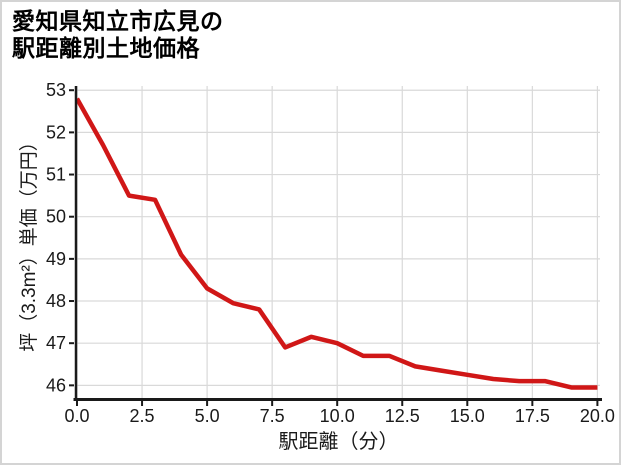 The height and width of the screenshot is (465, 621). What do you see at coordinates (56, 343) in the screenshot?
I see `y-tick-label: 47` at bounding box center [56, 343].